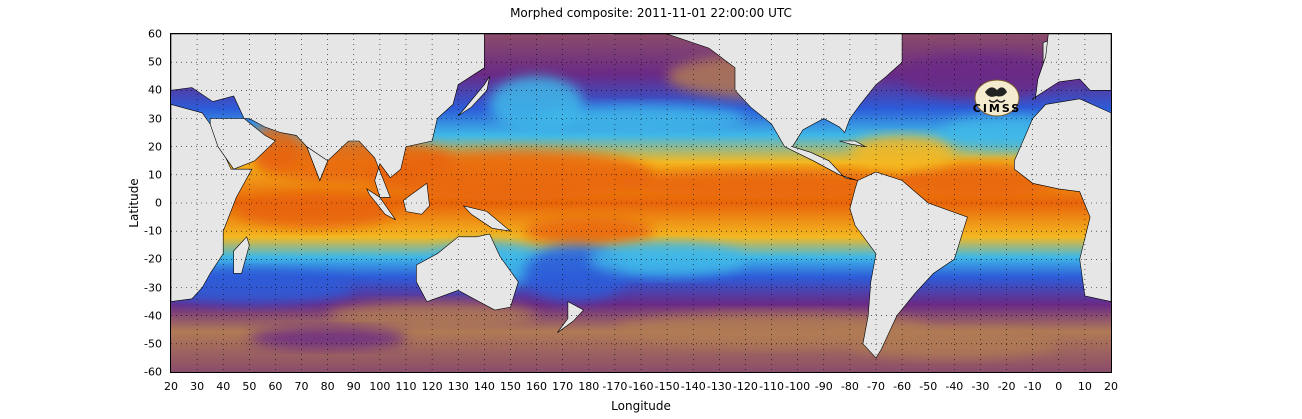  I want to click on x-tick-label: 130, so click(458, 386).